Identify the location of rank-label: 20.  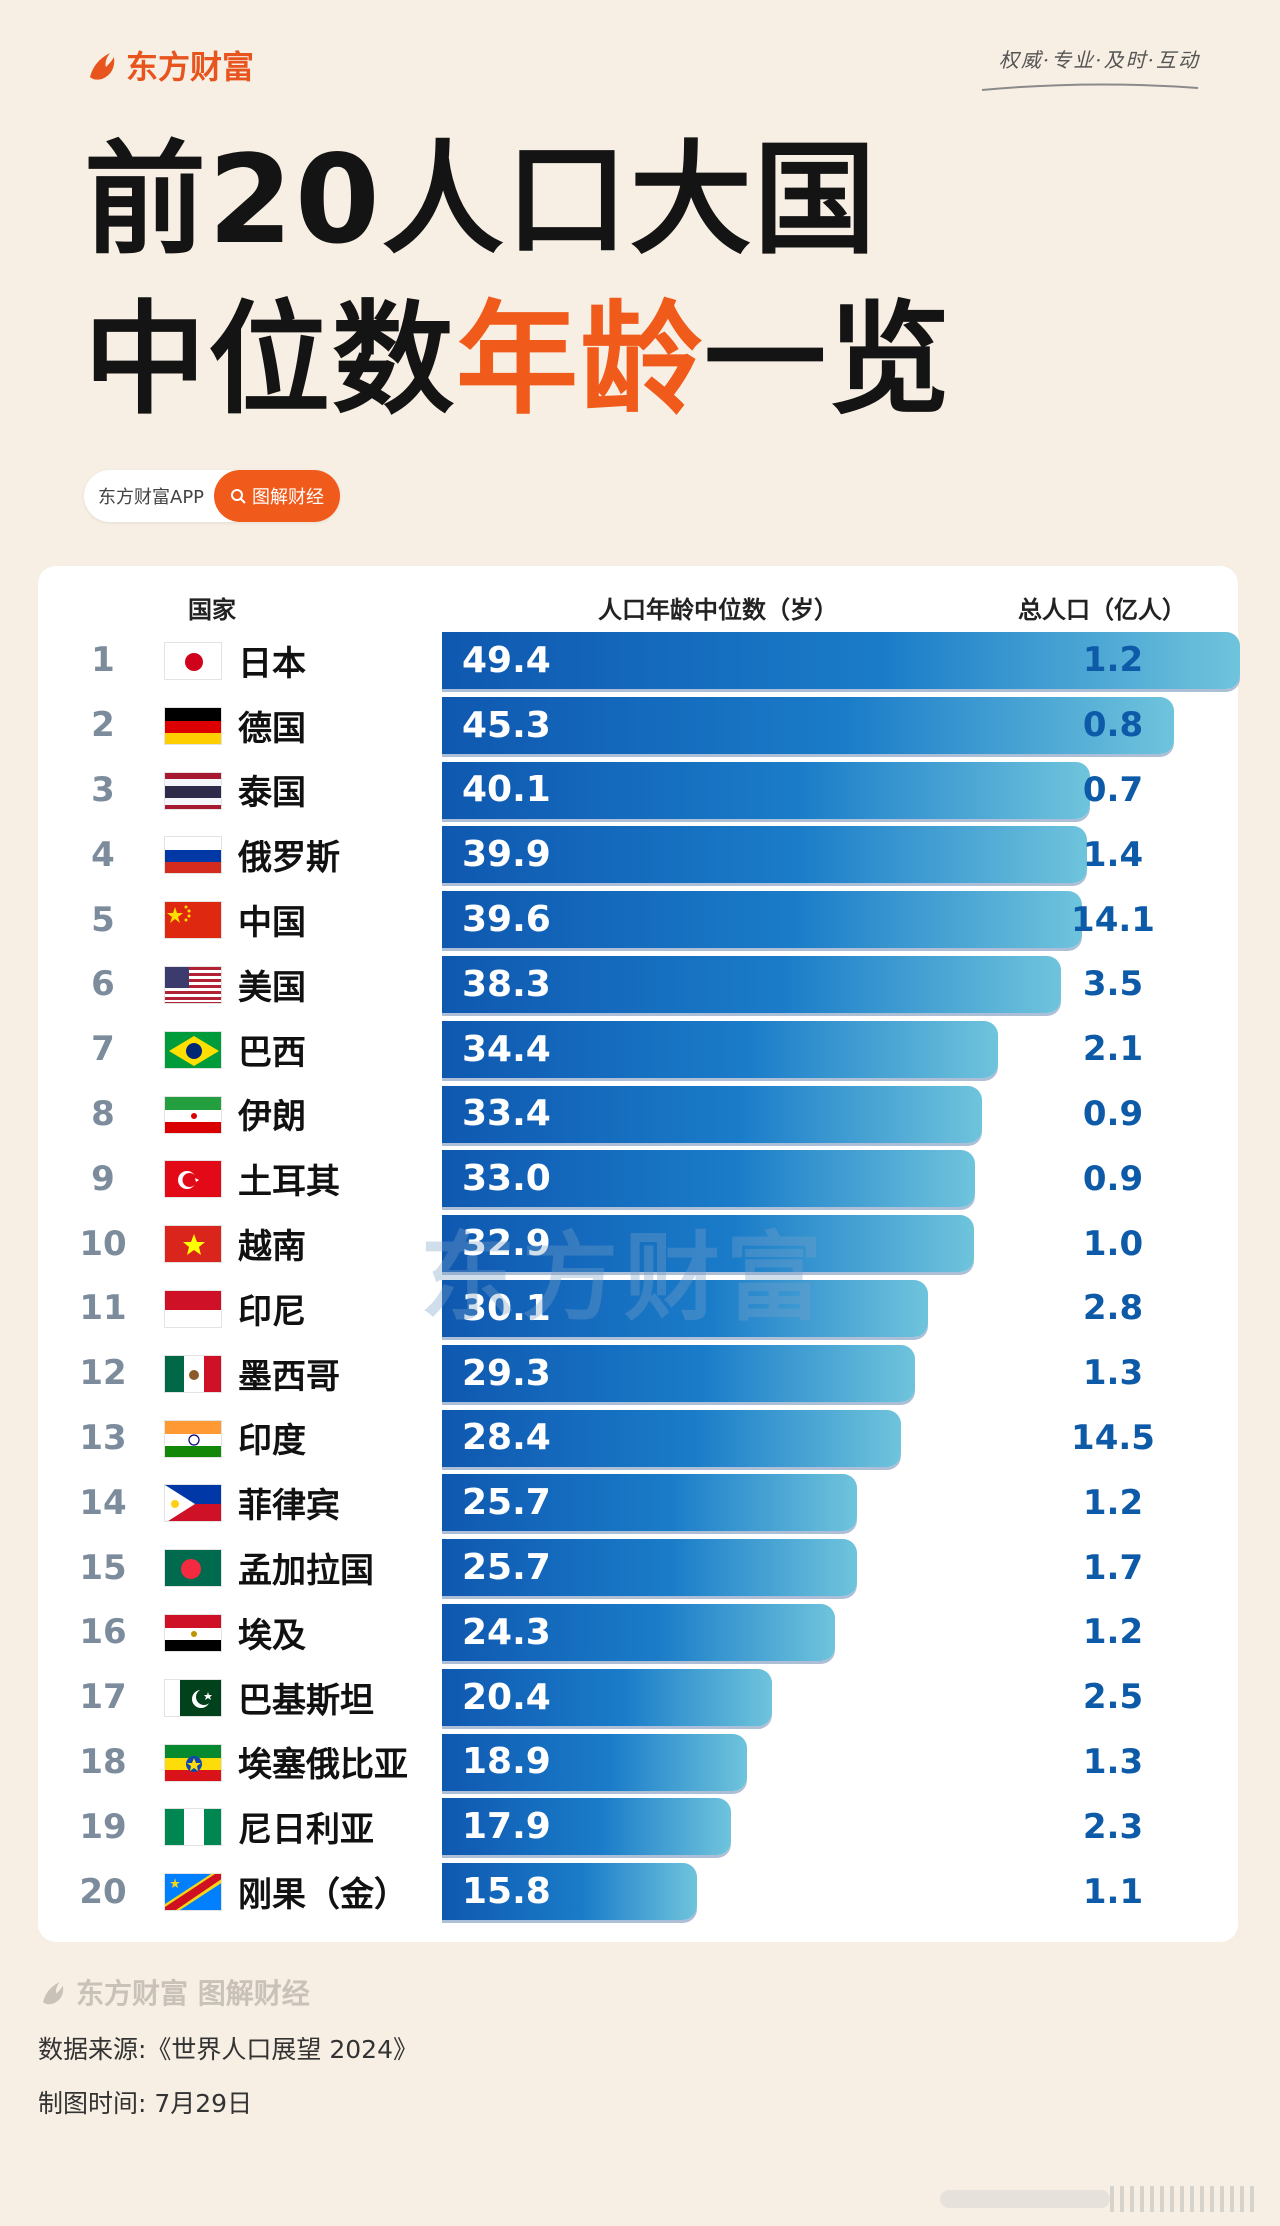
(103, 1891).